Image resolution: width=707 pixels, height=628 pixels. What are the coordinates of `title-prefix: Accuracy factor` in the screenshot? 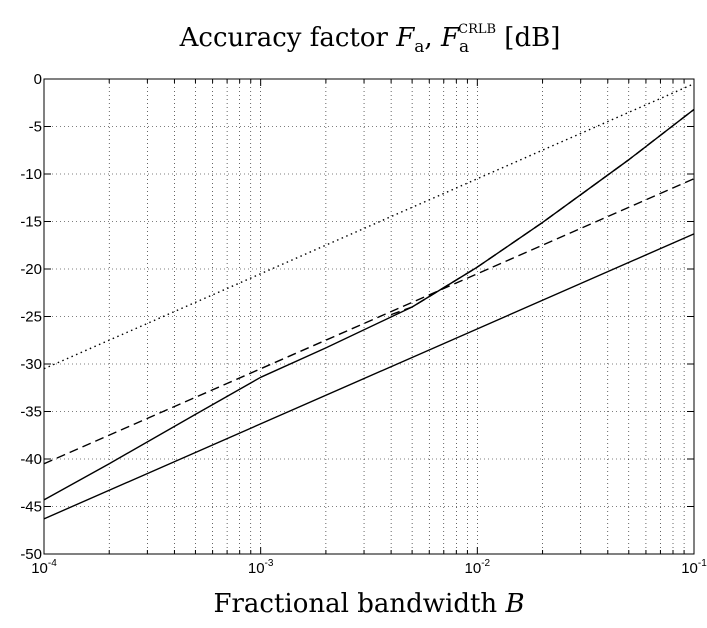 It's located at (288, 38).